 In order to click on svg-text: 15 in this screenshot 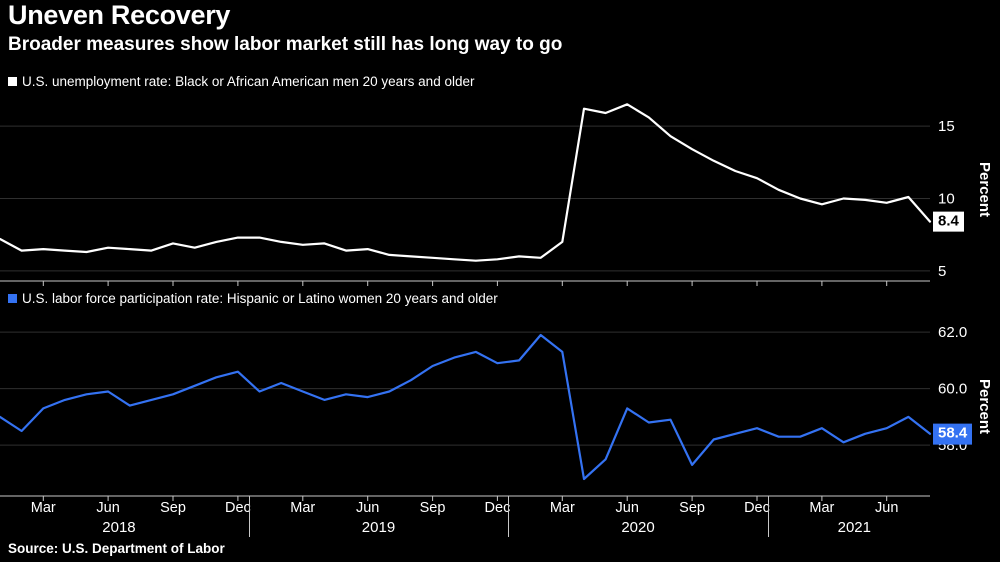, I will do `click(946, 126)`.